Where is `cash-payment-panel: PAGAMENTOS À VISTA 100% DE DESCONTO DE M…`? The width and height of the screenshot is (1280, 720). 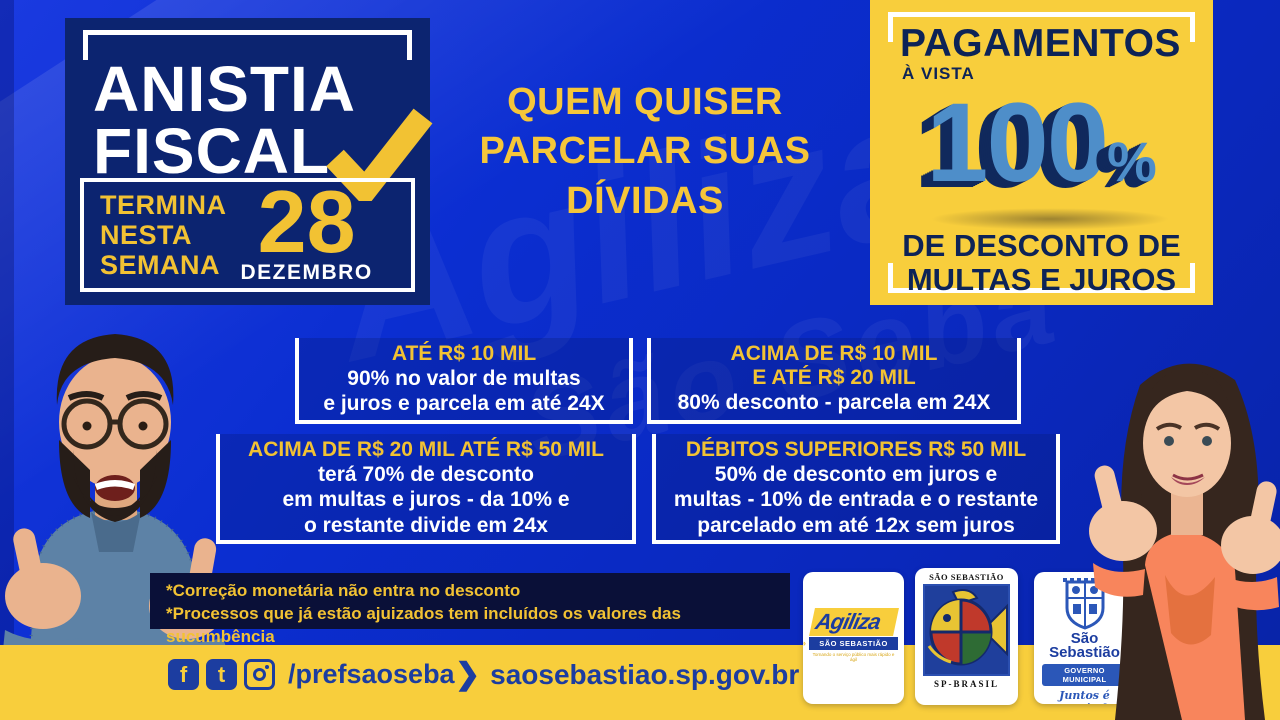 cash-payment-panel: PAGAMENTOS À VISTA 100% DE DESCONTO DE M… is located at coordinates (1041, 152).